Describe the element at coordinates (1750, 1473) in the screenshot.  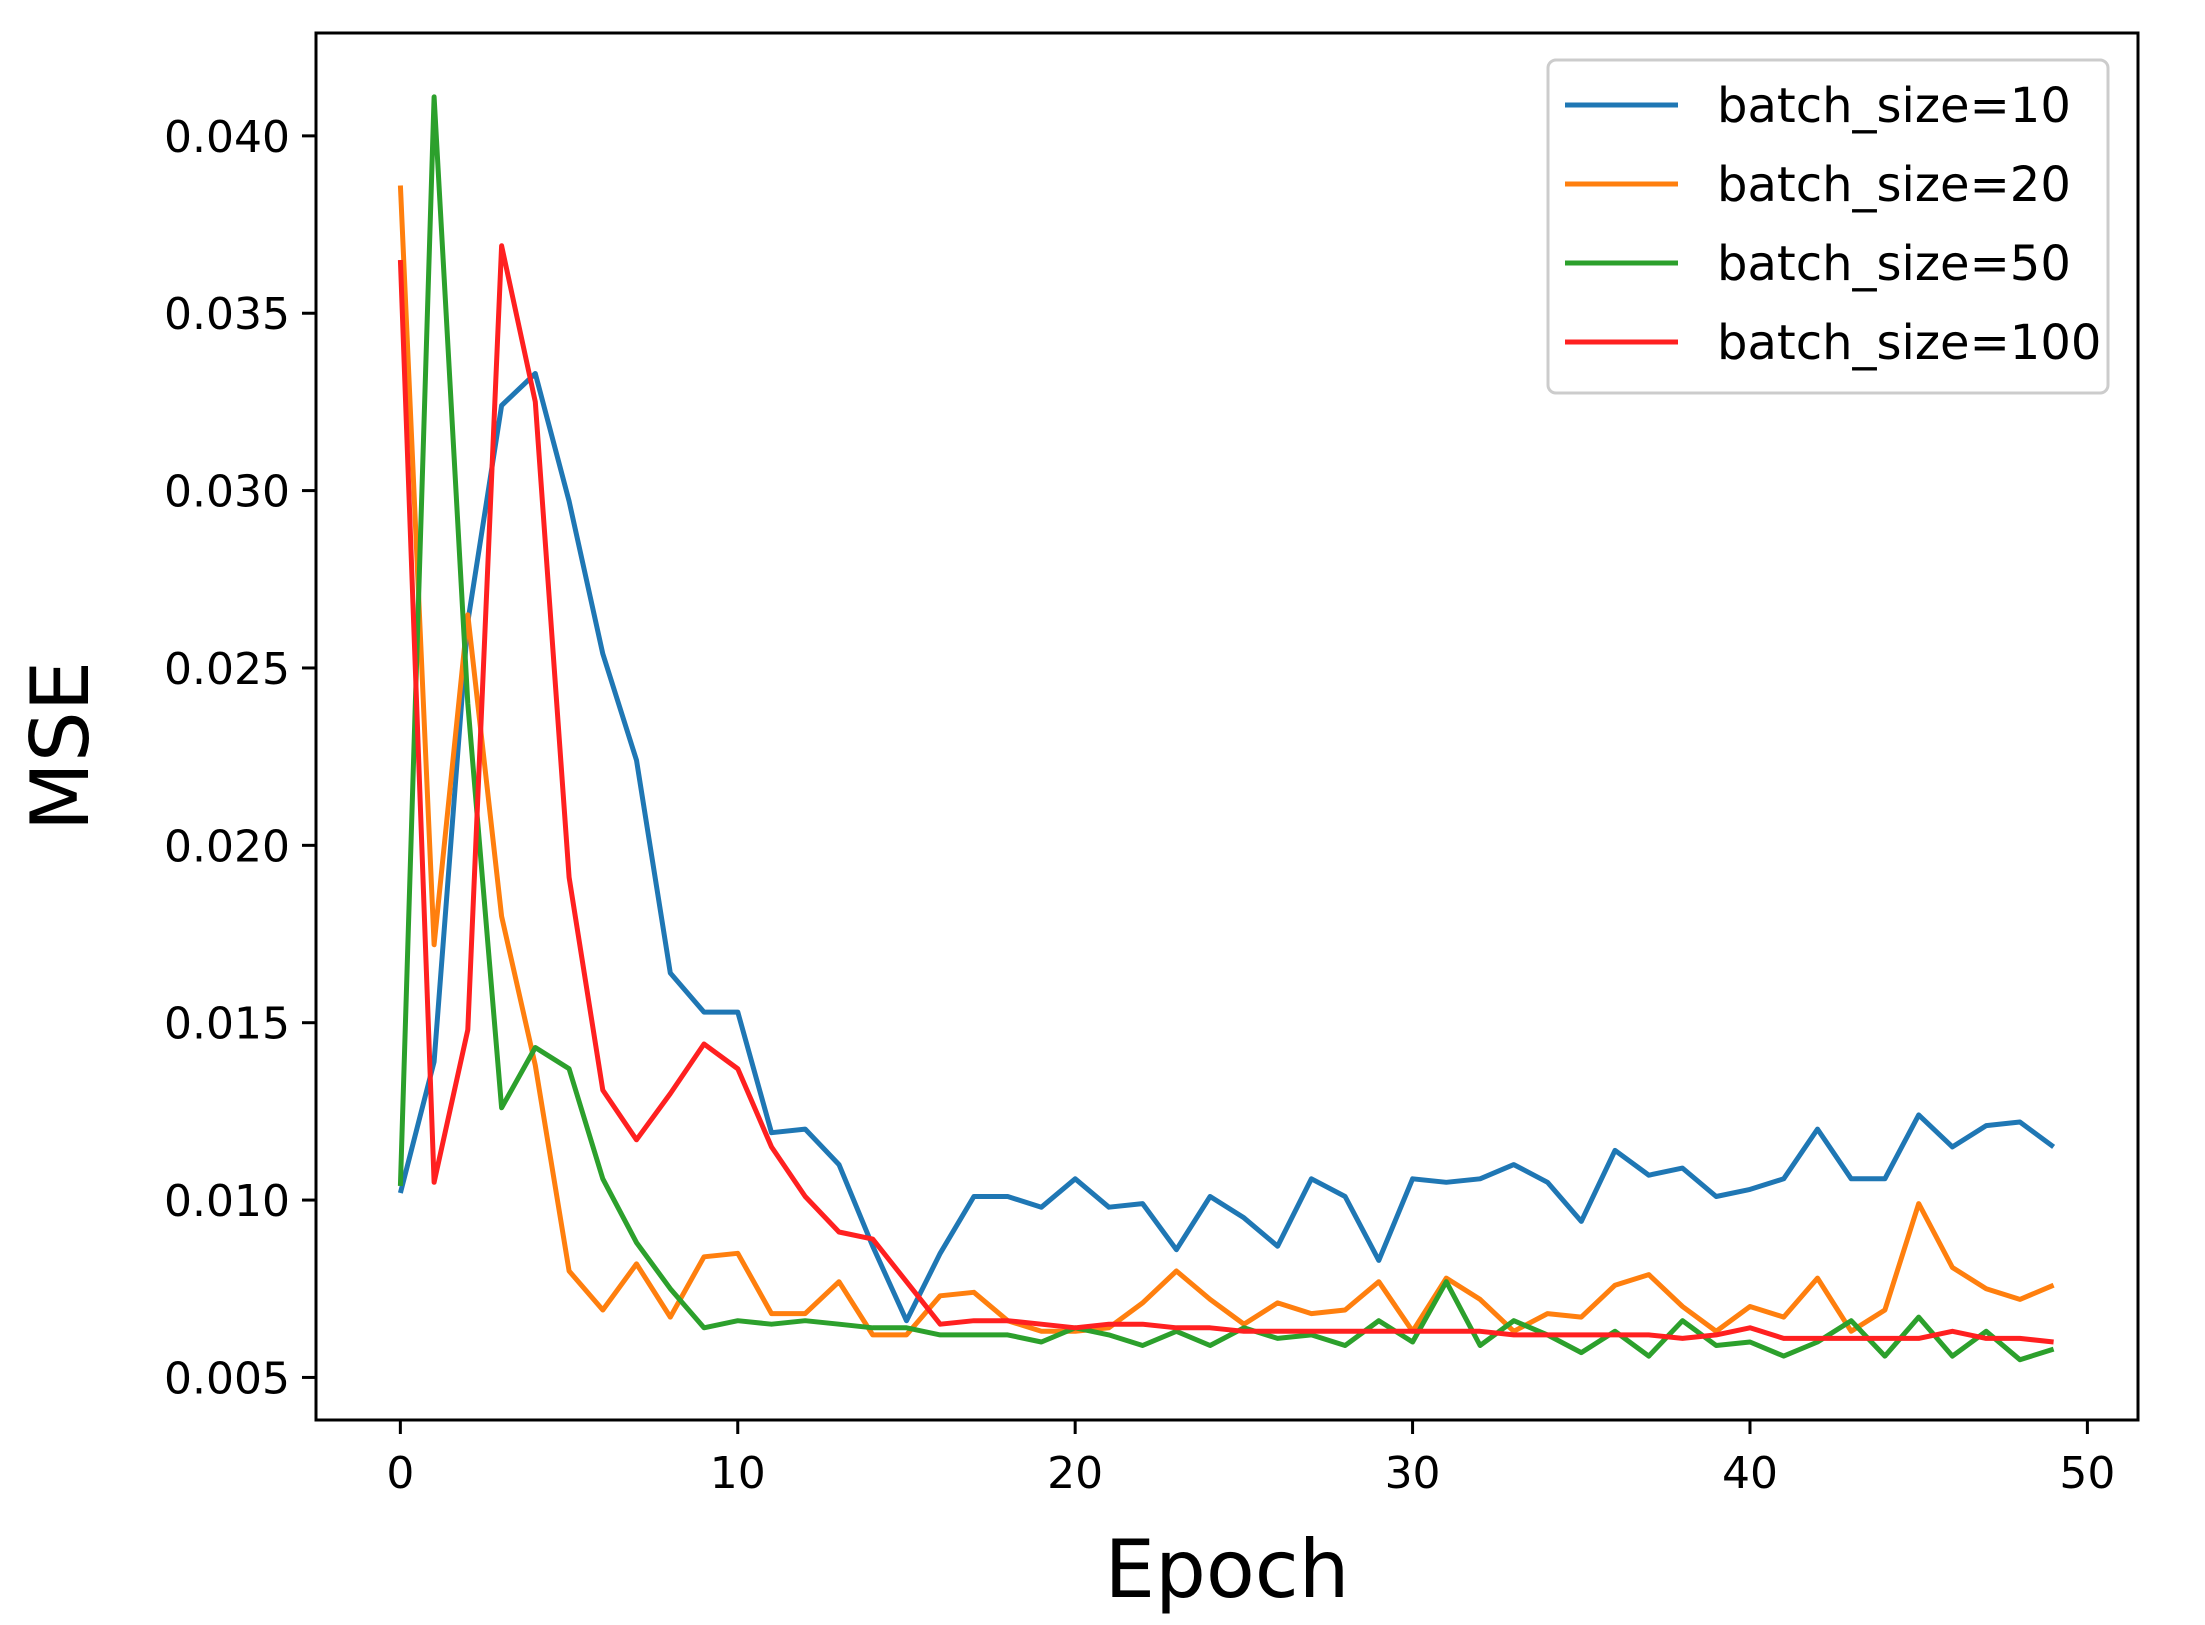
I see `x-tick-label: 40` at that location.